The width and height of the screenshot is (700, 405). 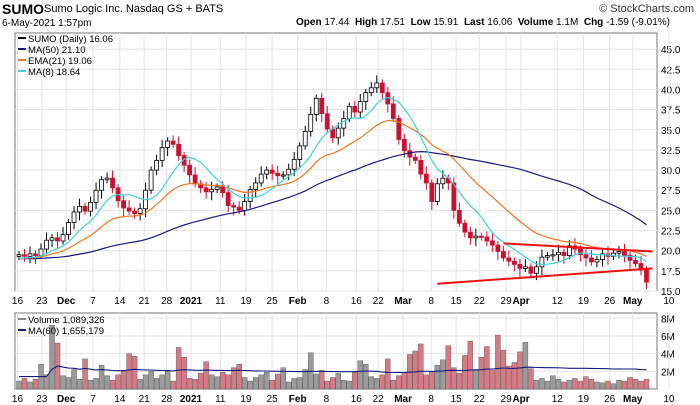 What do you see at coordinates (431, 399) in the screenshot?
I see `volume-x-tick-label: 8` at bounding box center [431, 399].